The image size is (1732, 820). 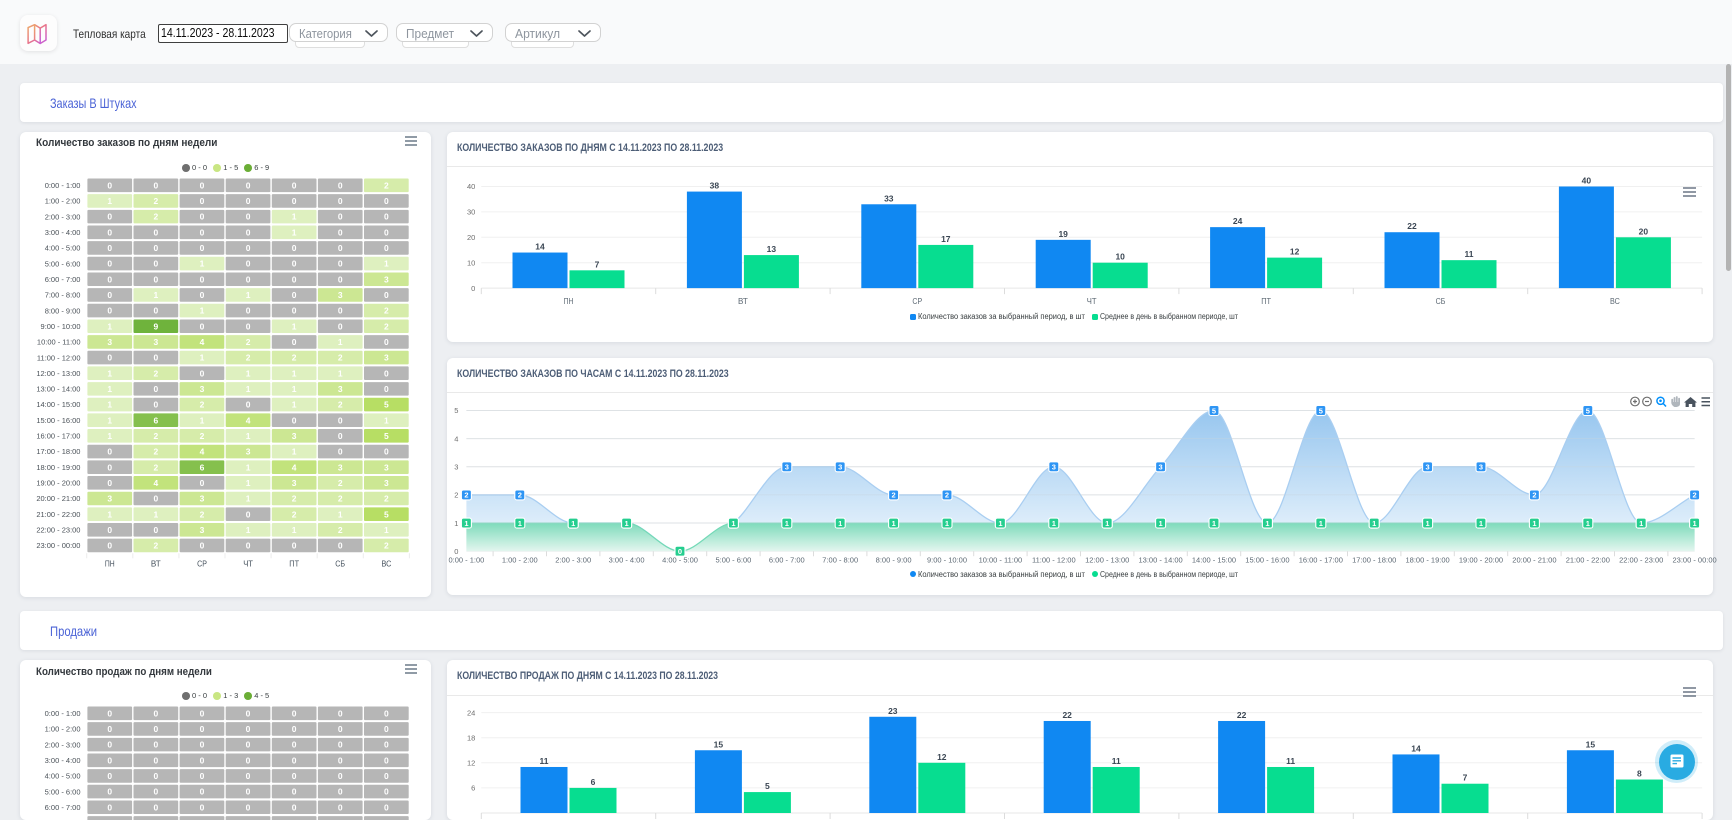 I want to click on svg-text: 17:00 - 18:00, so click(x=58, y=451).